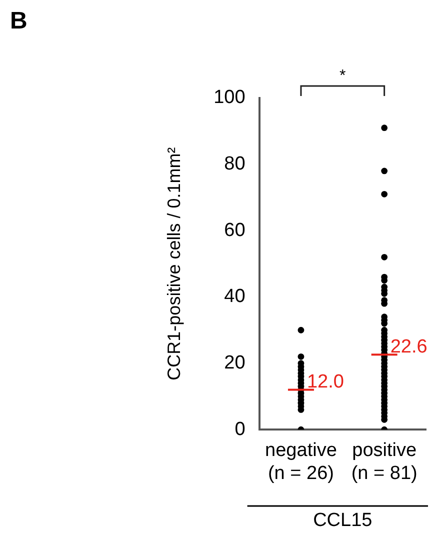 This screenshot has width=440, height=544. Describe the element at coordinates (174, 263) in the screenshot. I see `y-axis-title: CCR1-positive cells / 0.1mm²` at that location.